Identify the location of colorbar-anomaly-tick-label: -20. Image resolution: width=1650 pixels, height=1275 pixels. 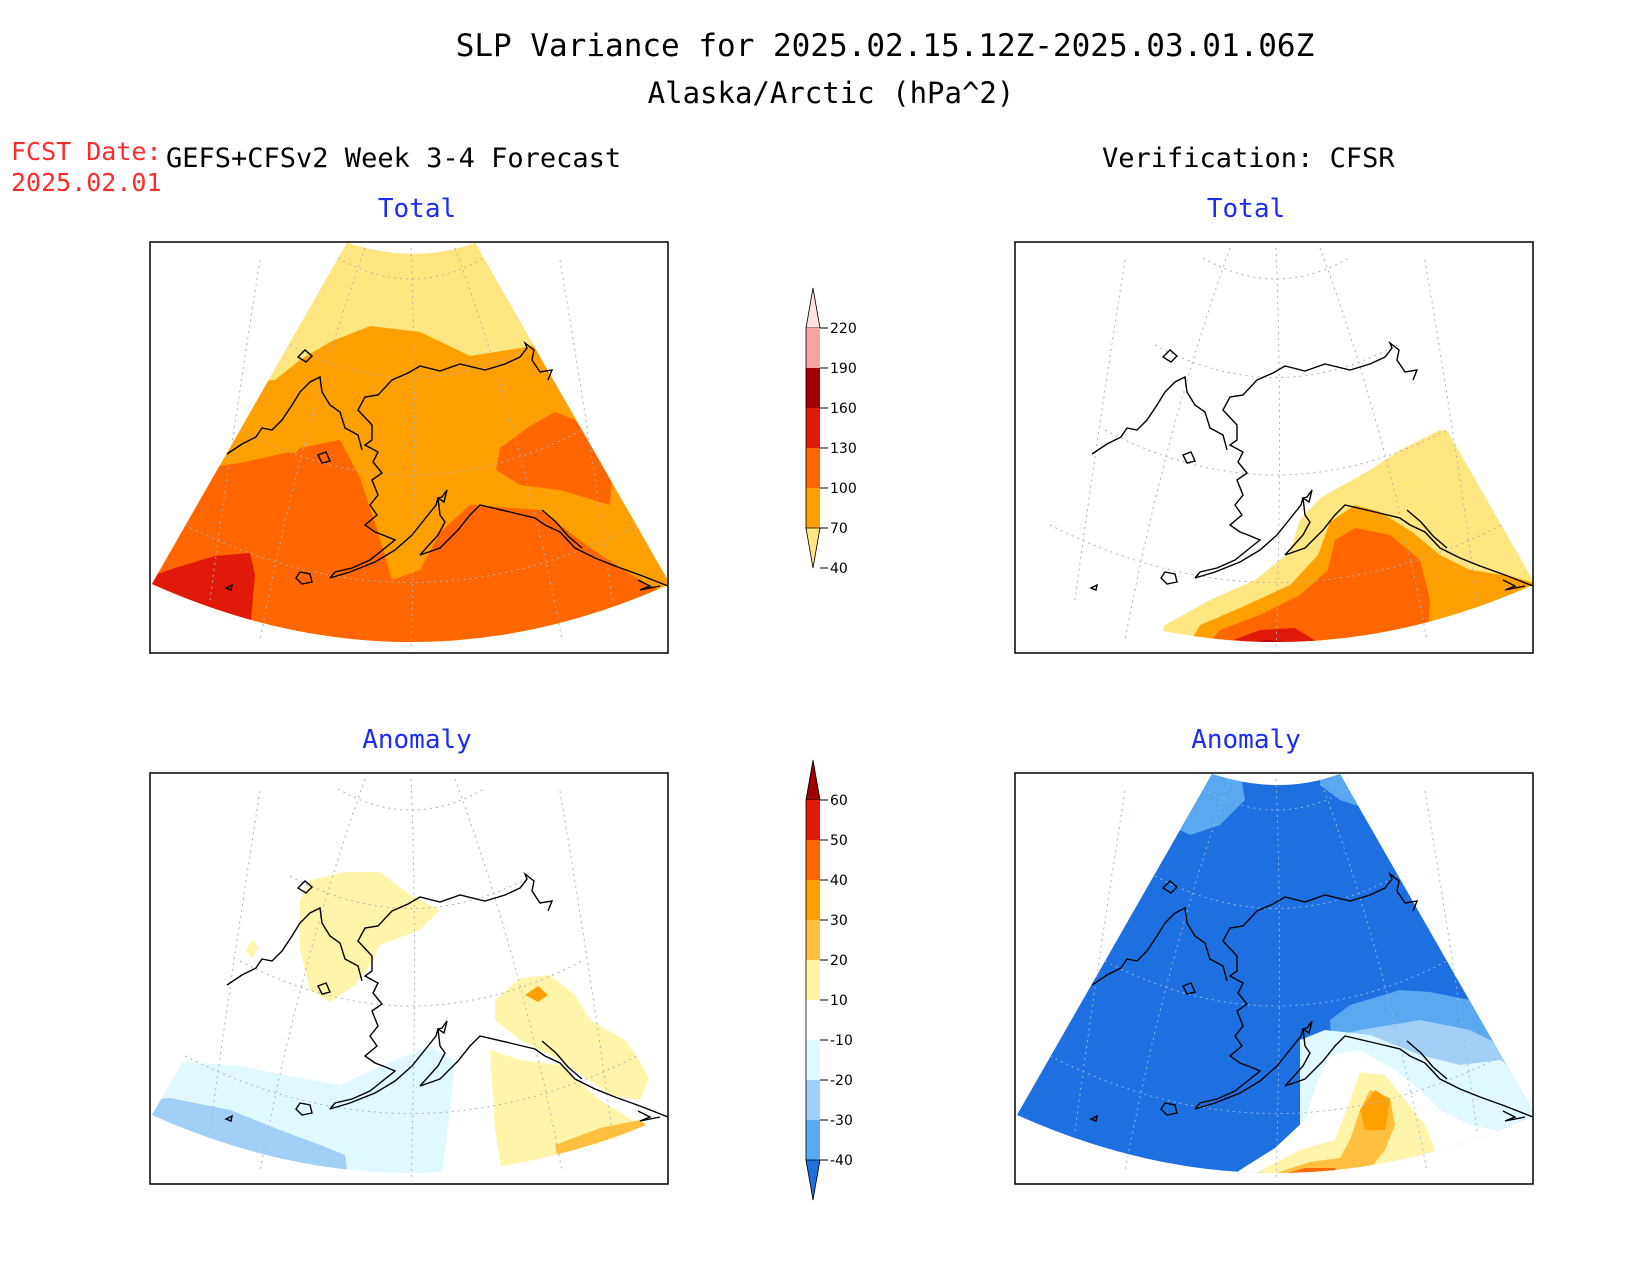
(841, 1081).